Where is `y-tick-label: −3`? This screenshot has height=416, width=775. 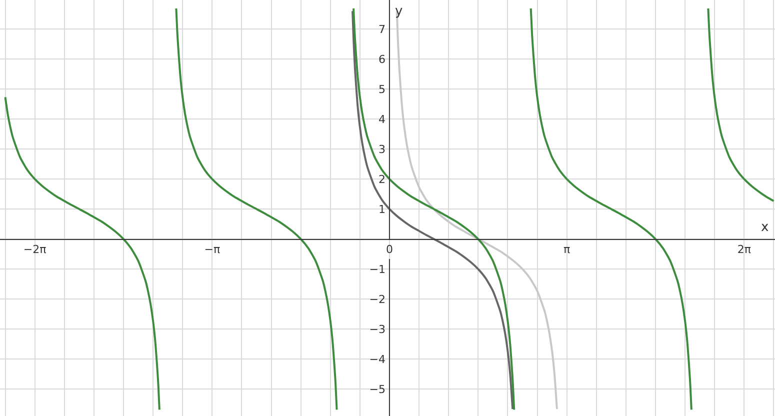
y-tick-label: −3 is located at coordinates (377, 329).